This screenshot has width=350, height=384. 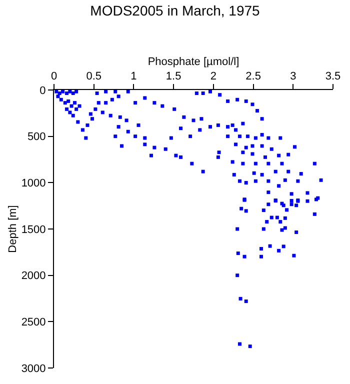 What do you see at coordinates (175, 10) in the screenshot?
I see `chart-title: MODS2005 in March, 1975` at bounding box center [175, 10].